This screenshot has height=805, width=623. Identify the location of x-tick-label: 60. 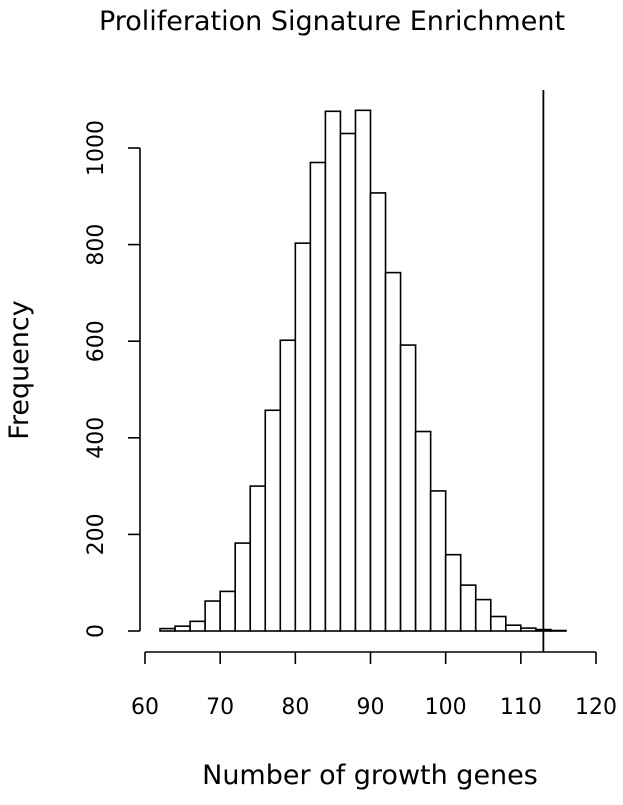
(145, 707).